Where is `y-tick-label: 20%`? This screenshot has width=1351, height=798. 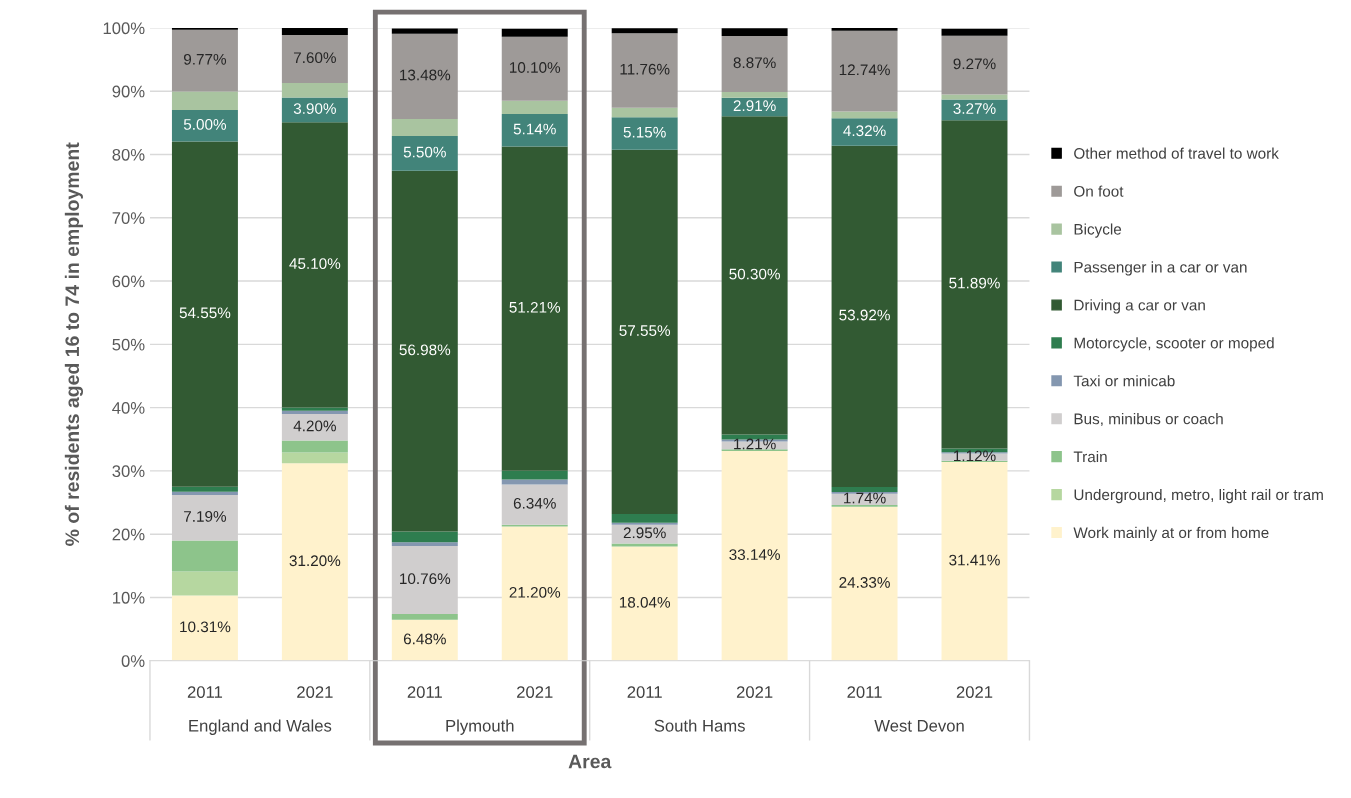
y-tick-label: 20% is located at coordinates (128, 534).